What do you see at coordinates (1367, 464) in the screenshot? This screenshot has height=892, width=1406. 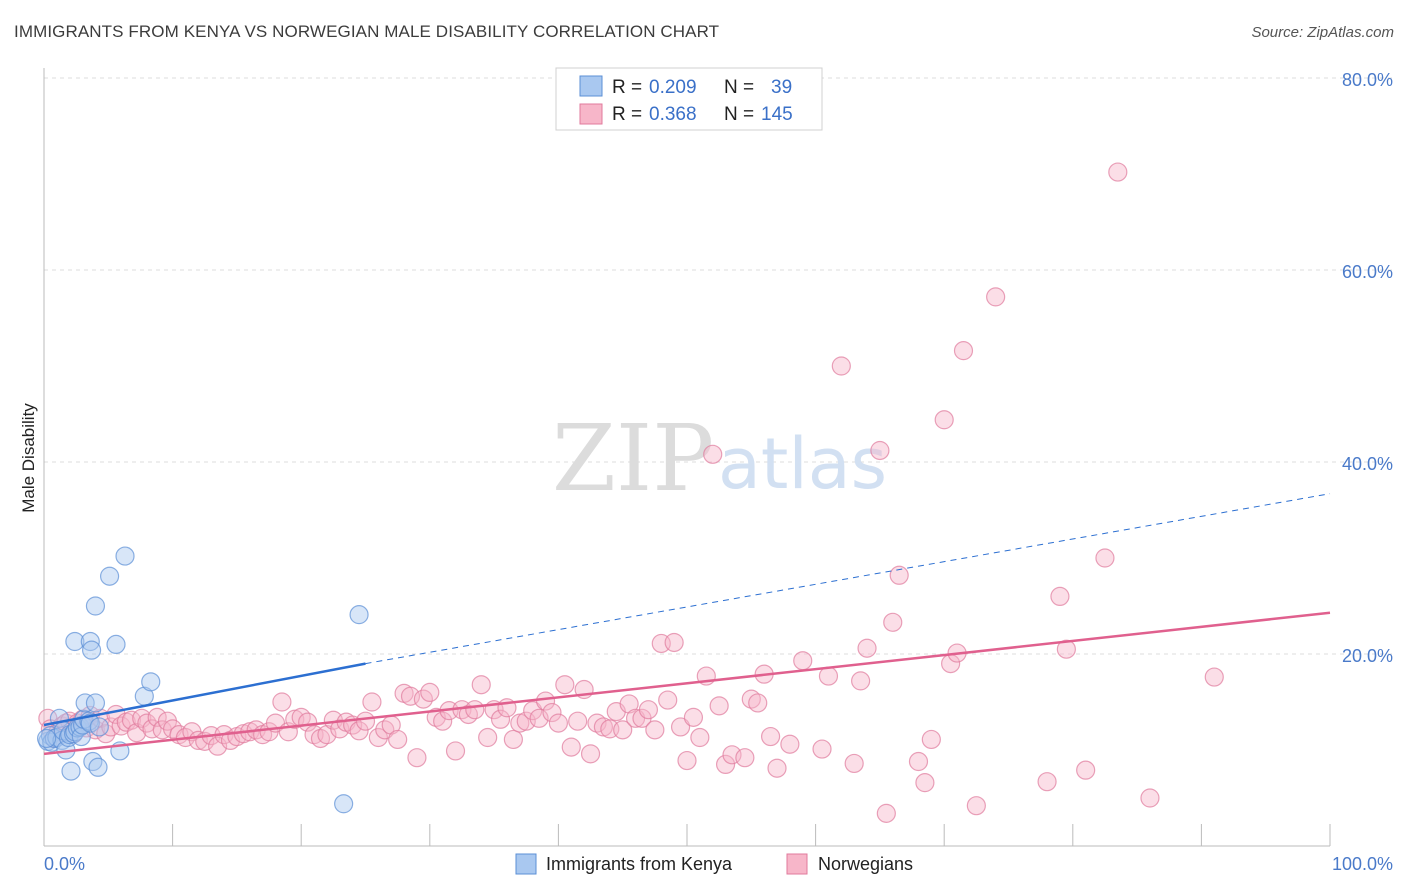 I see `y-tick-label: 40.0%` at bounding box center [1367, 464].